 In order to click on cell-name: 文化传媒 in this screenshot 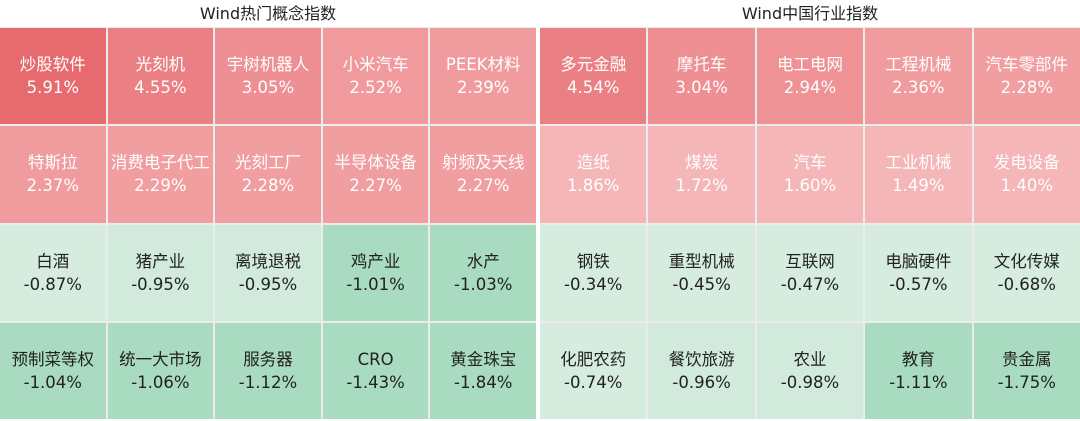, I will do `click(1026, 261)`.